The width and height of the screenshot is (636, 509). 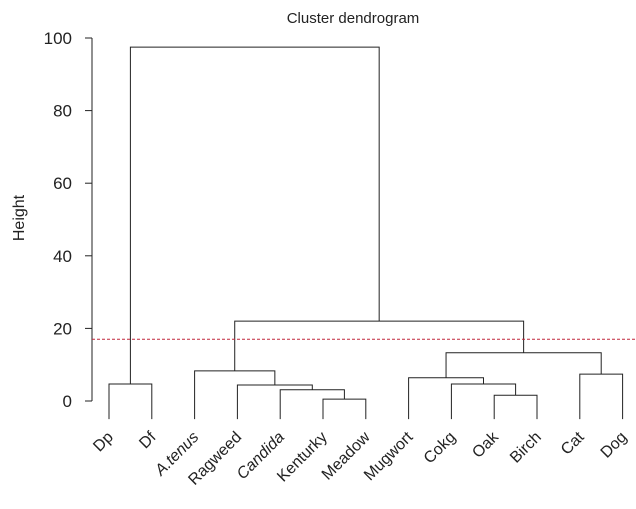 I want to click on leaf-label: Dp, so click(x=103, y=442).